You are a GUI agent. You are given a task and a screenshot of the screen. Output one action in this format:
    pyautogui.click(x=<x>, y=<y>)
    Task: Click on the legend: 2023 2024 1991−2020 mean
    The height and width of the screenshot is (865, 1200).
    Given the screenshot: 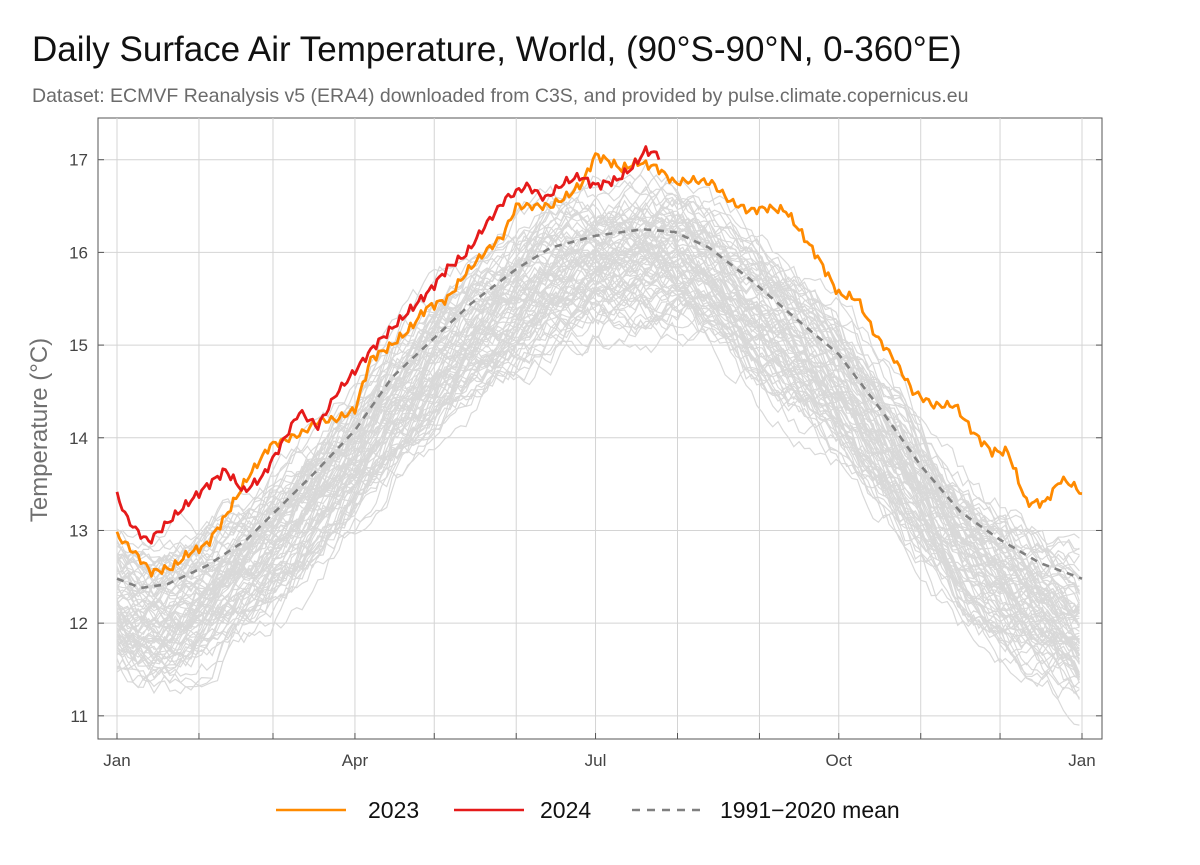 What is the action you would take?
    pyautogui.click(x=588, y=810)
    